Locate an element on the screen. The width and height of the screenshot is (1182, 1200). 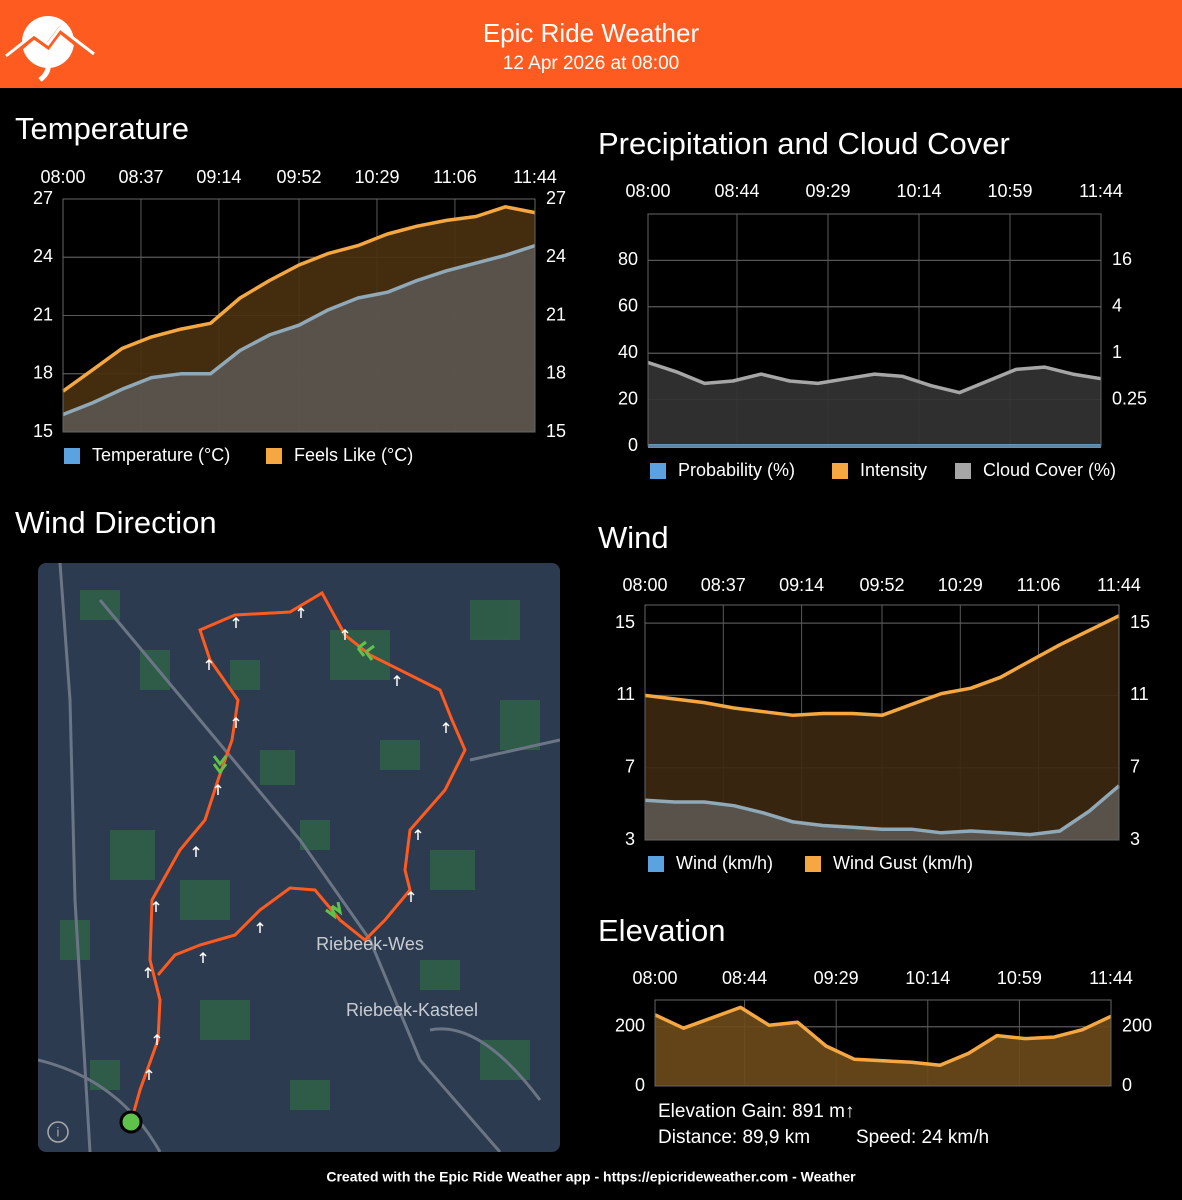
y-tick-label: 3 is located at coordinates (630, 839).